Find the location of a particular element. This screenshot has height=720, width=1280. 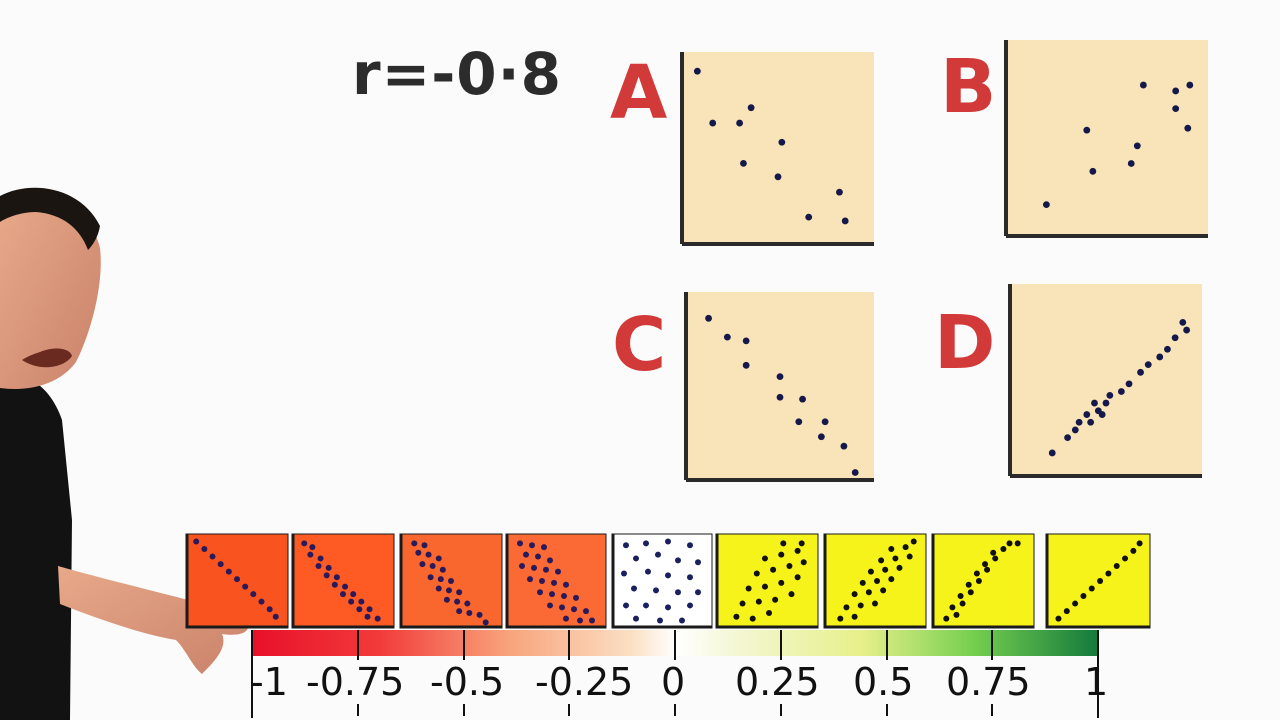

correlation-tiles is located at coordinates (668, 581).